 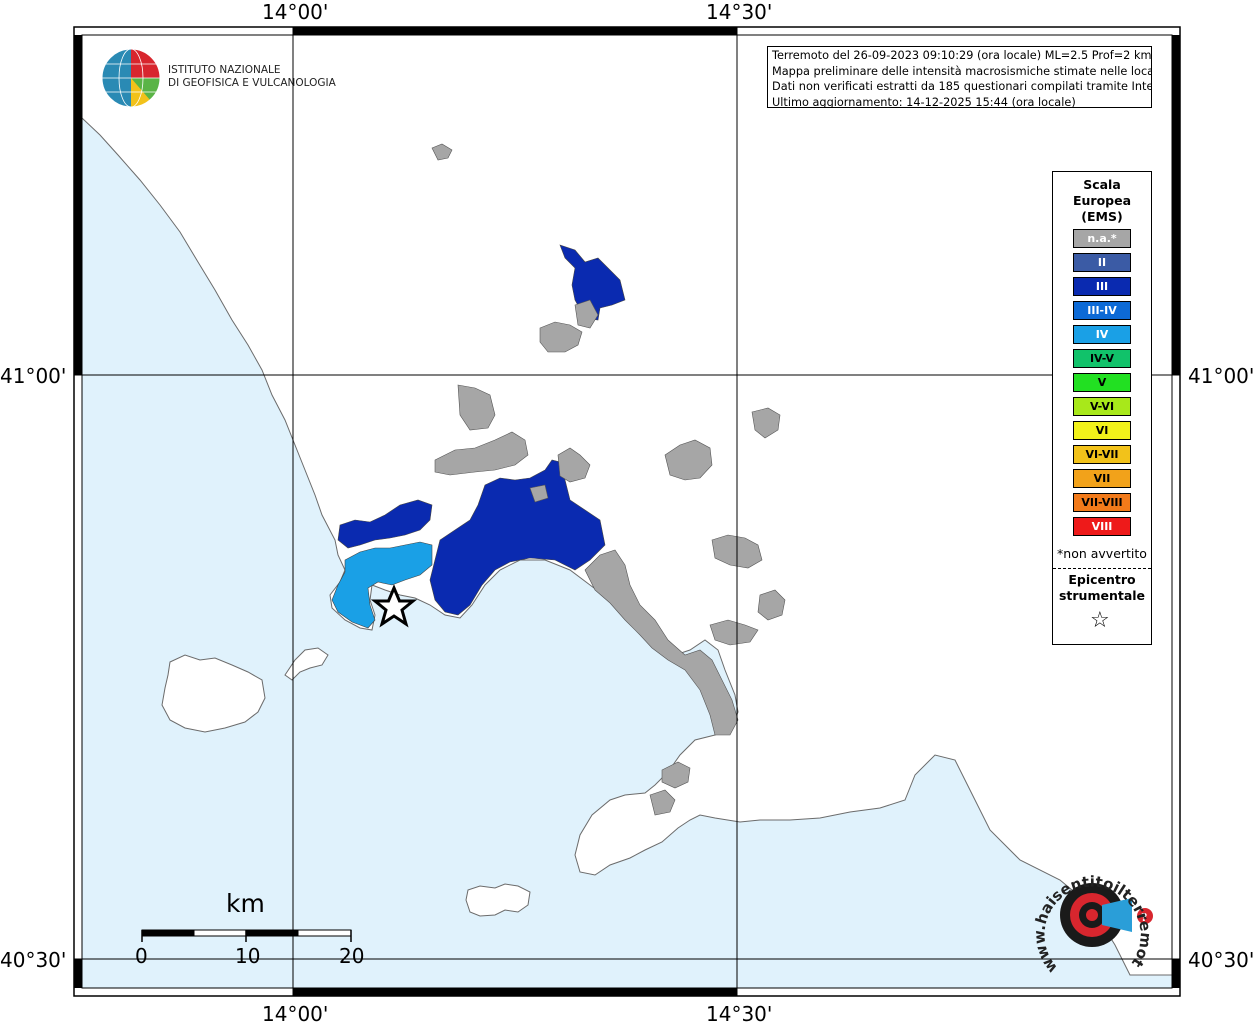 I want to click on intensity-III-areas, so click(x=481, y=430).